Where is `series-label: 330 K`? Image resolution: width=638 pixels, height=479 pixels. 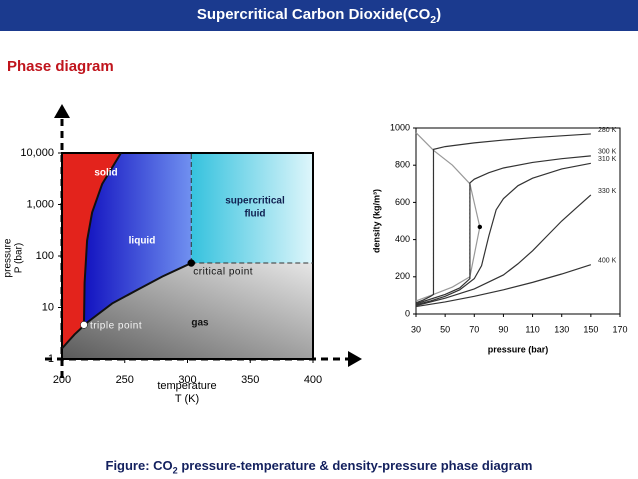
series-label: 330 K is located at coordinates (607, 191).